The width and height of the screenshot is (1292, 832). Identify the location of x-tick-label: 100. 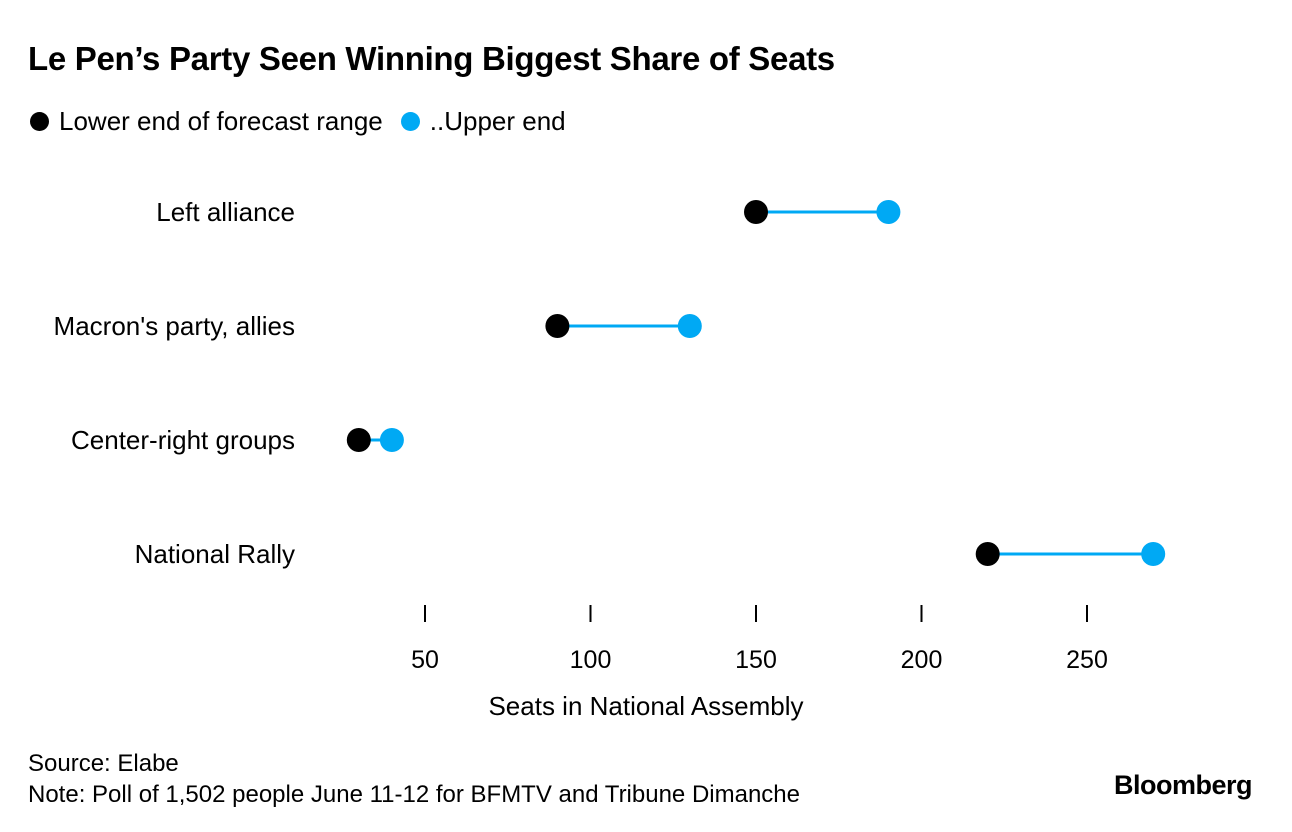
(591, 660).